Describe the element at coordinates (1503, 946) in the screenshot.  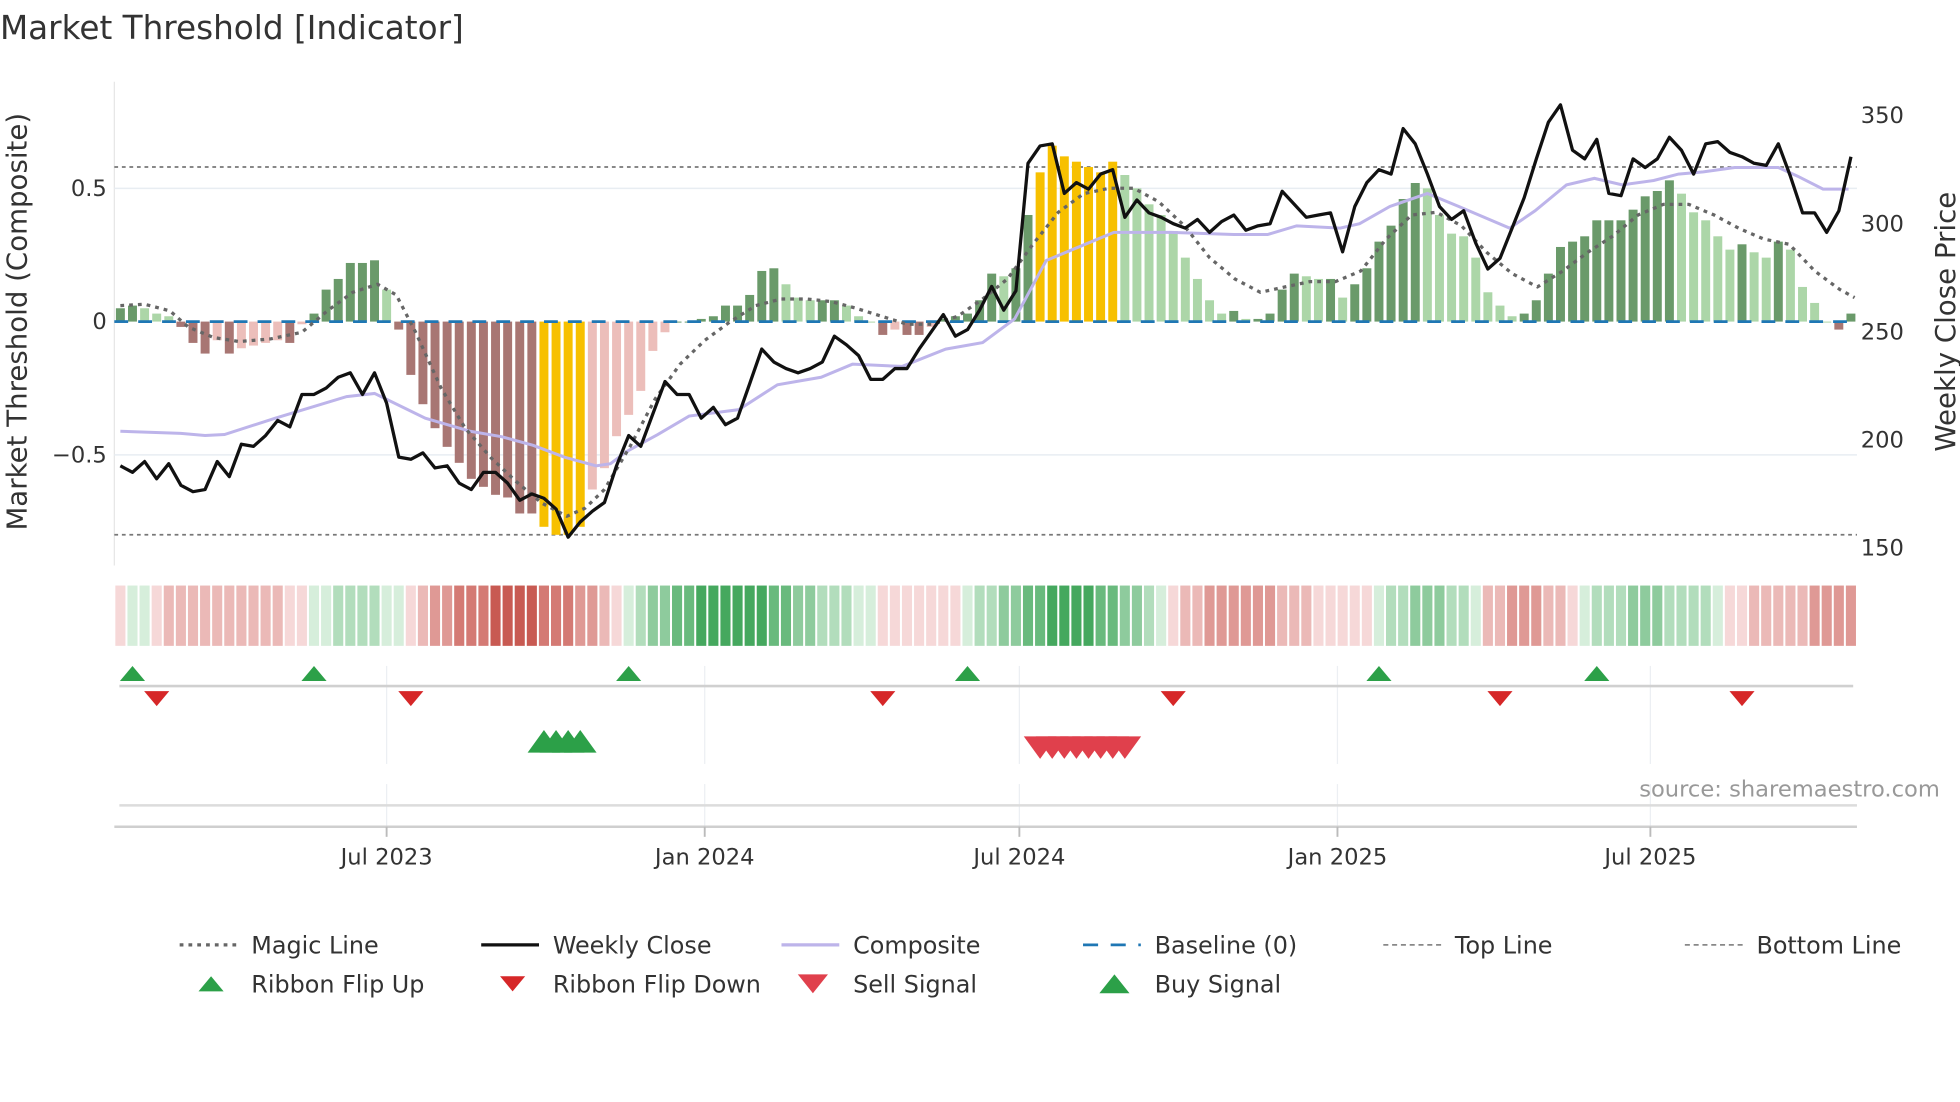
I see `legend-label: Top Line` at that location.